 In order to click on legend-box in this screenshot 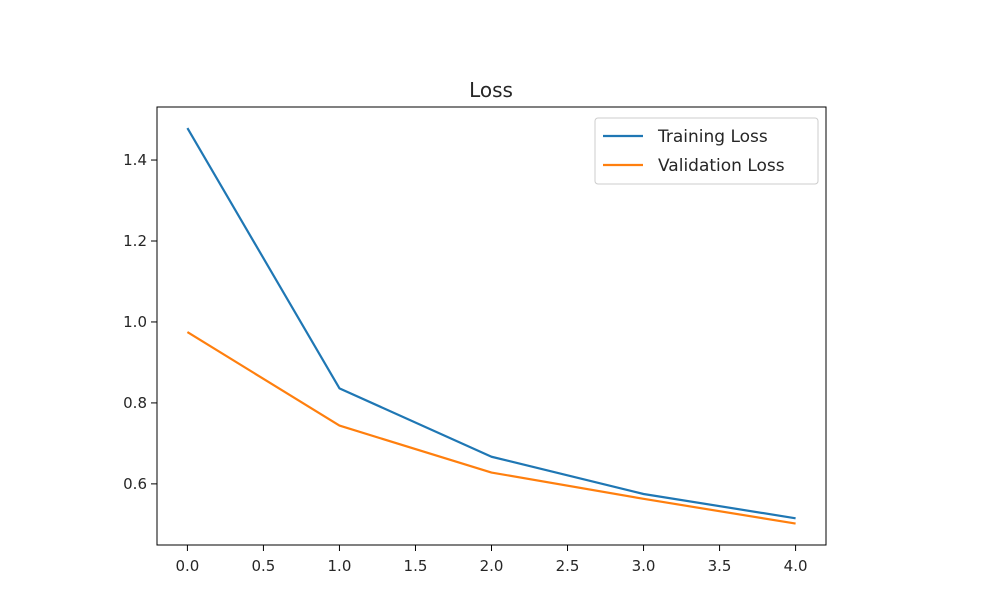, I will do `click(706, 151)`.